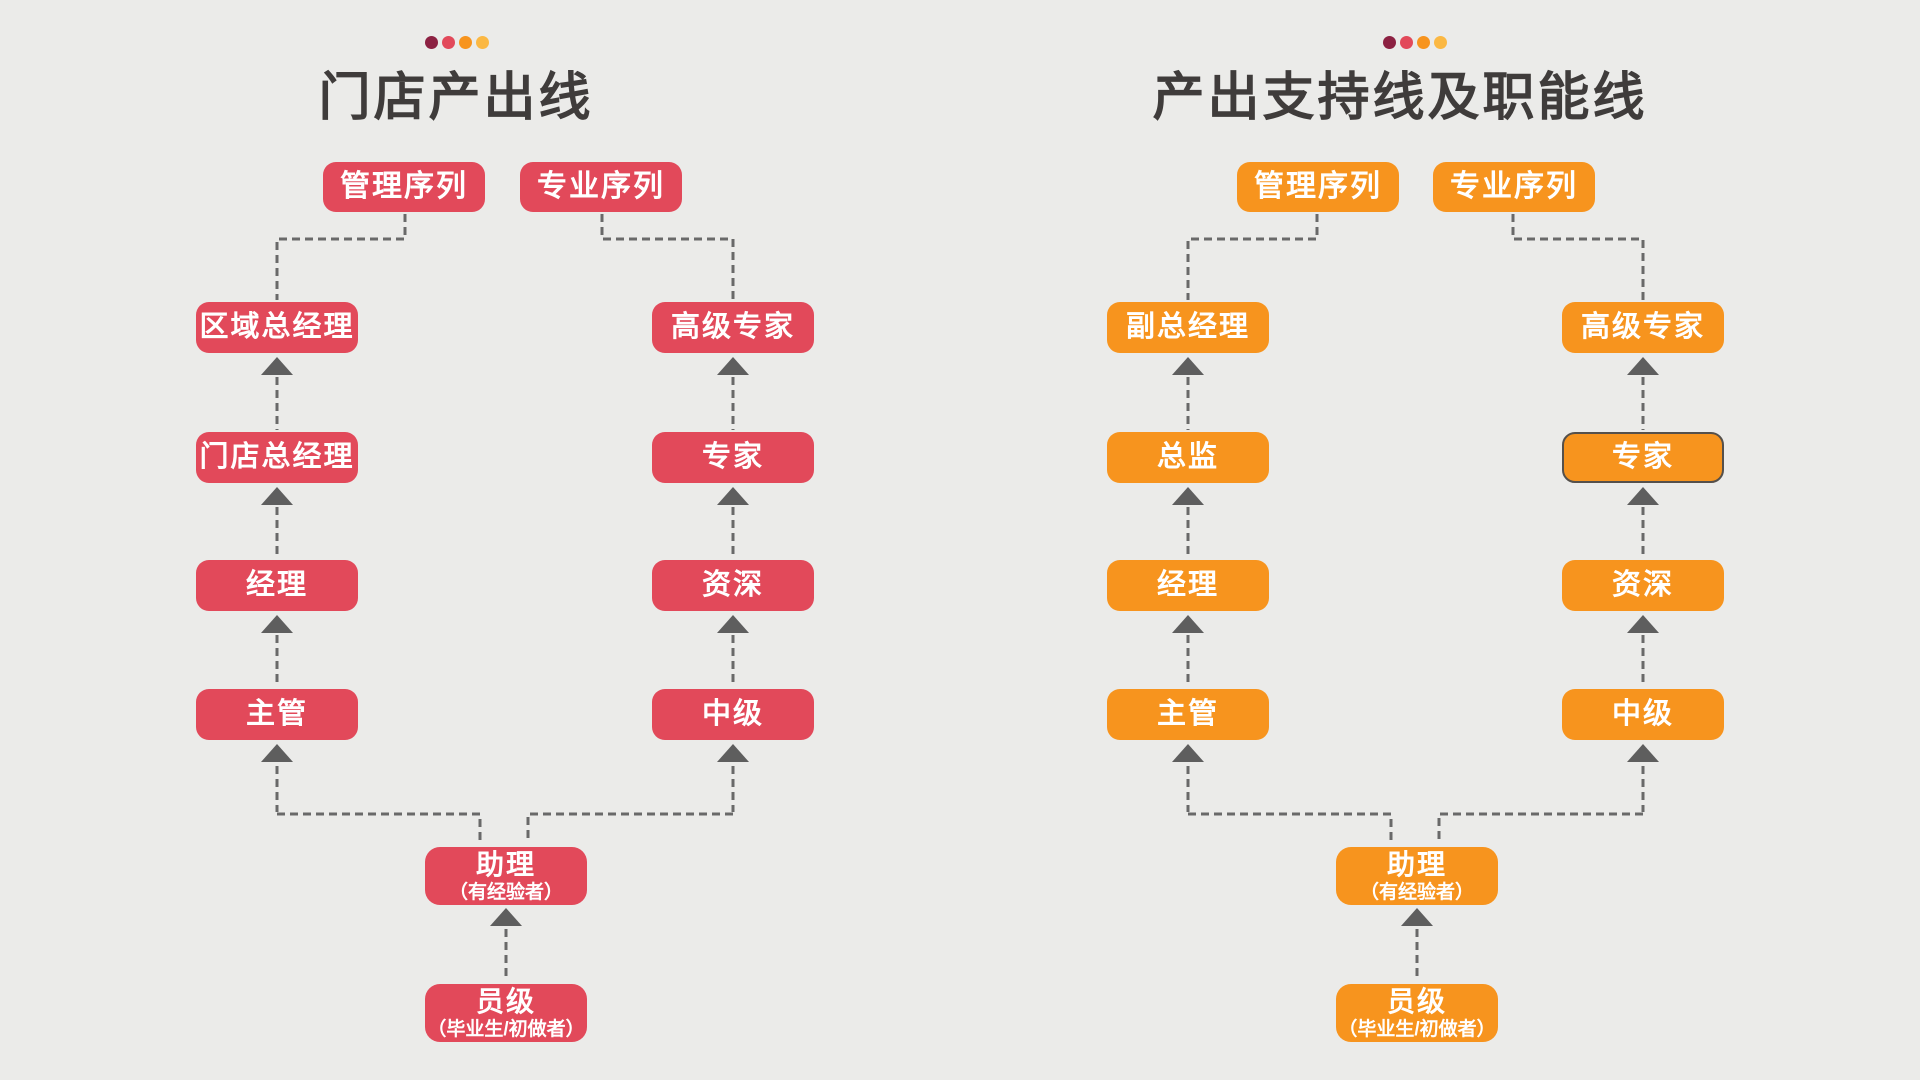  What do you see at coordinates (277, 327) in the screenshot?
I see `box-regional-general-manager: 区域总经理` at bounding box center [277, 327].